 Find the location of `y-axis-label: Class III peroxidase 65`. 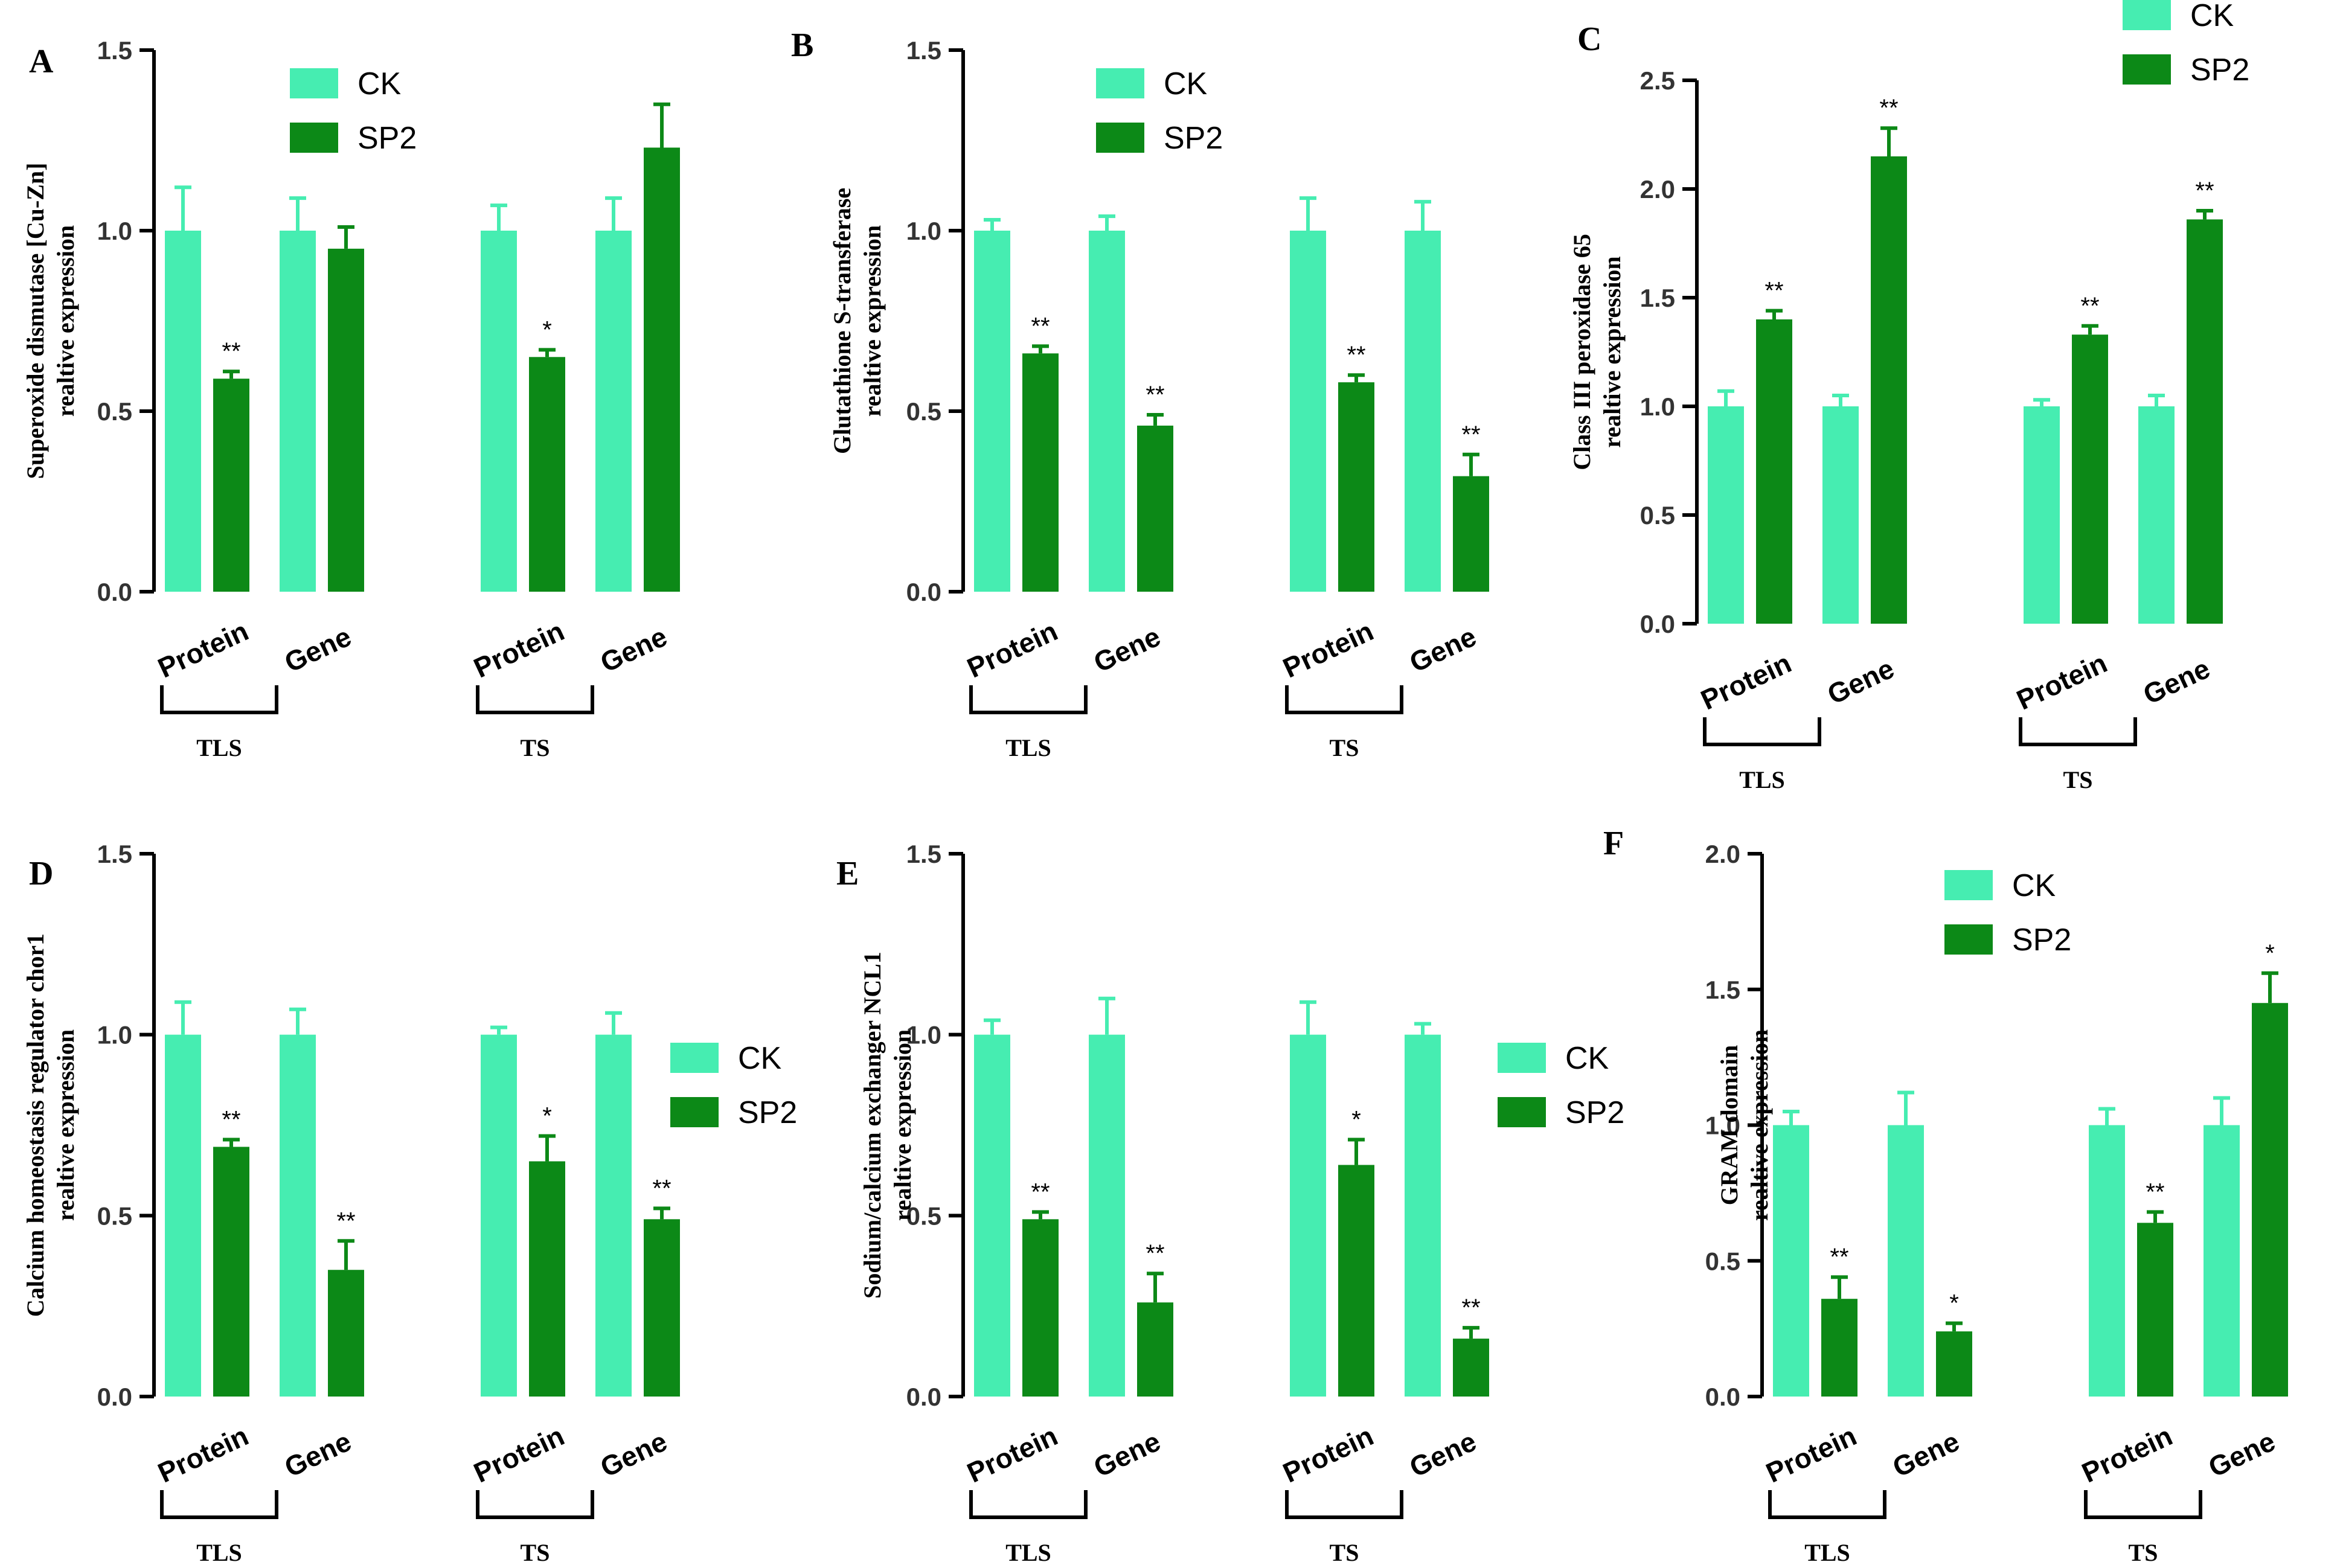

y-axis-label: Class III peroxidase 65 is located at coordinates (1581, 352).